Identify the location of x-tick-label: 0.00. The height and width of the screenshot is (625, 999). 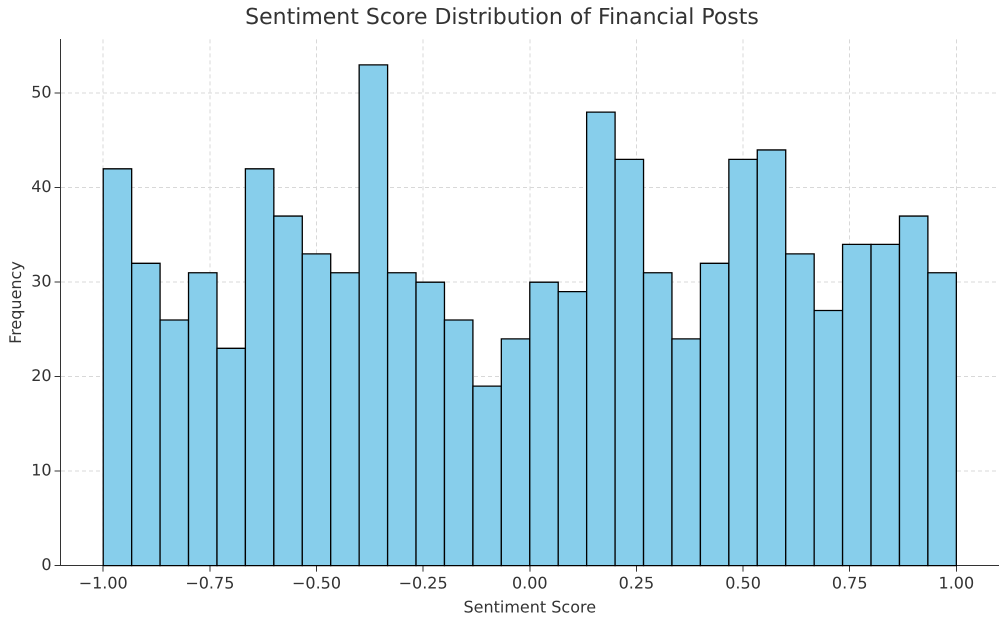
(530, 582).